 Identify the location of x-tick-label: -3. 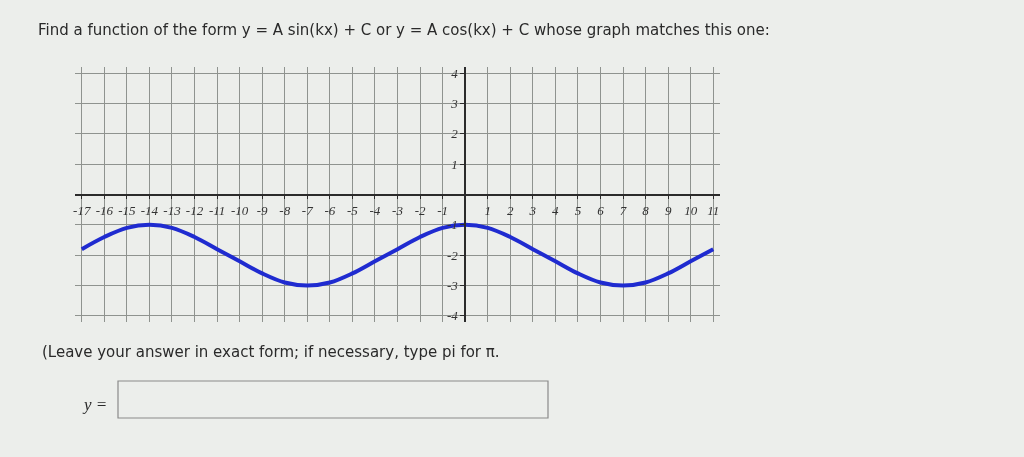
(398, 210).